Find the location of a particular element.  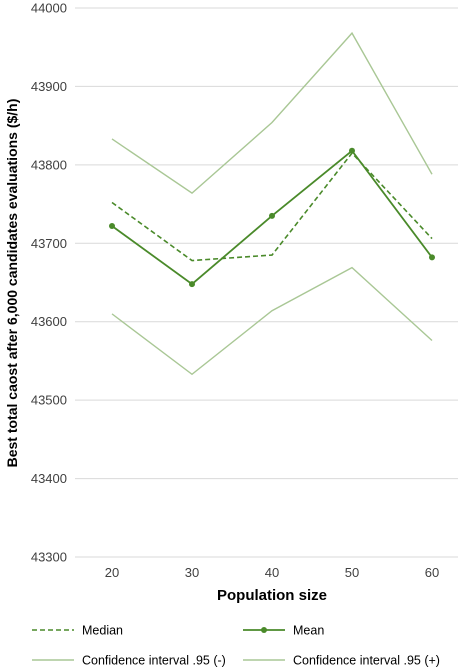

y-axis-ticks: 43300 43400 43500 43600 43700 43800 43900 44000 is located at coordinates (49, 283).